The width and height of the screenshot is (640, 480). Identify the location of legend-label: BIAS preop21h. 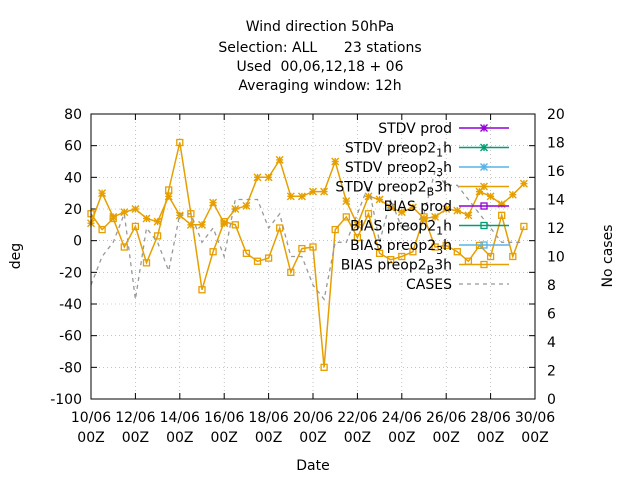
(401, 228).